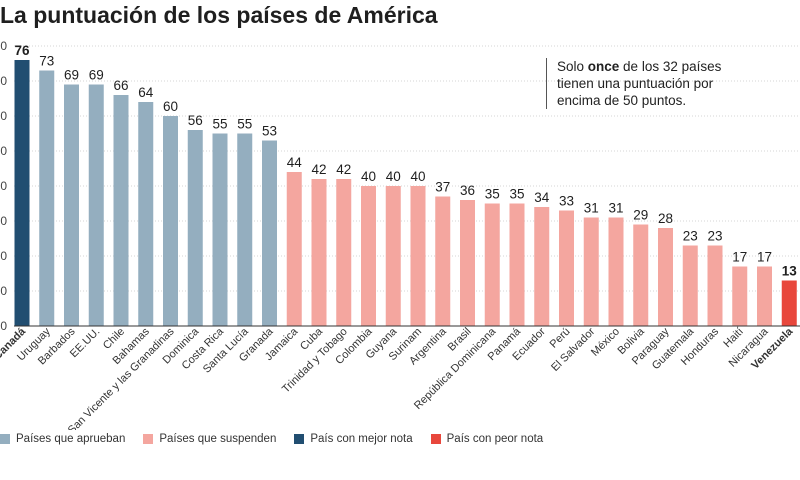  Describe the element at coordinates (146, 92) in the screenshot. I see `value-label: 64` at that location.